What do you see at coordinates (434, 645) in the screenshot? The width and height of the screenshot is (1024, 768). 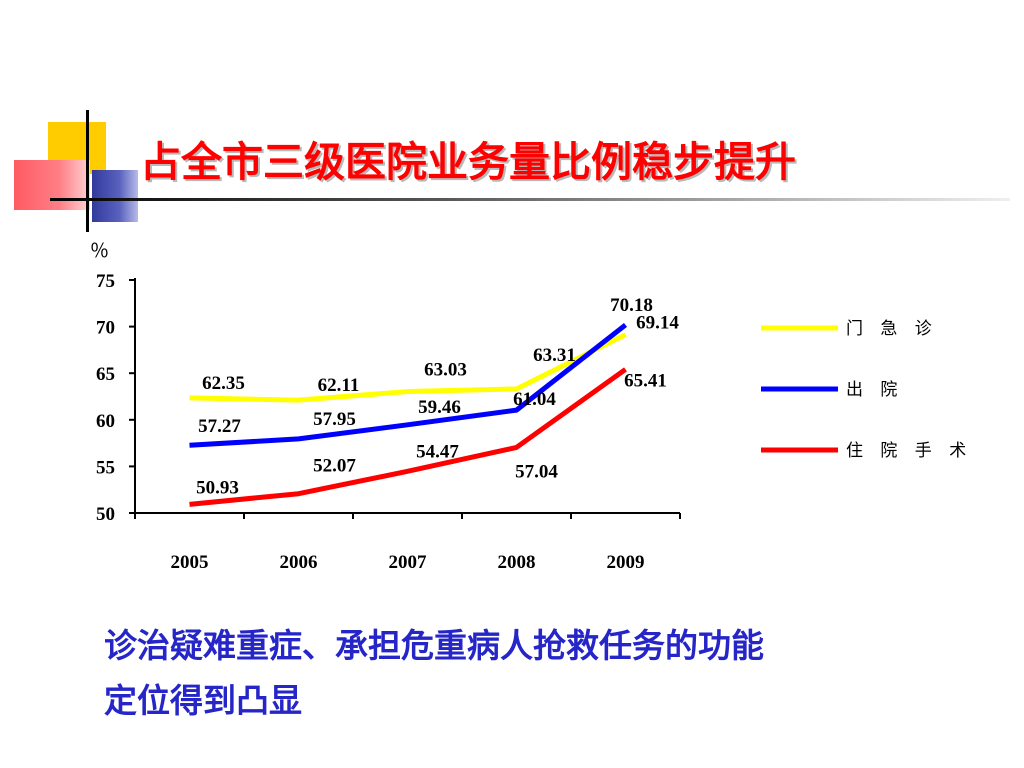 I see `caption-line-1: 诊治疑难重症、承担危重病人抢救任务的功能` at bounding box center [434, 645].